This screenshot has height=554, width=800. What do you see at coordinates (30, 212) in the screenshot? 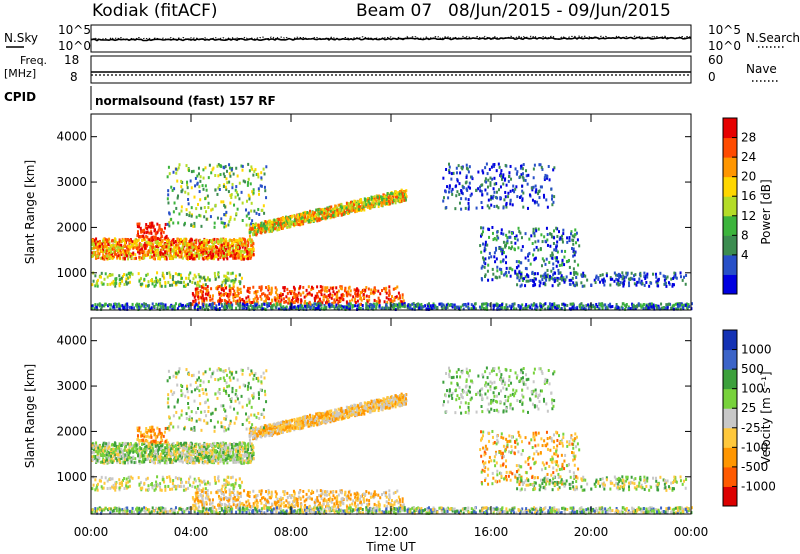
I see `power-ylabel: Slant Range [km]` at bounding box center [30, 212].